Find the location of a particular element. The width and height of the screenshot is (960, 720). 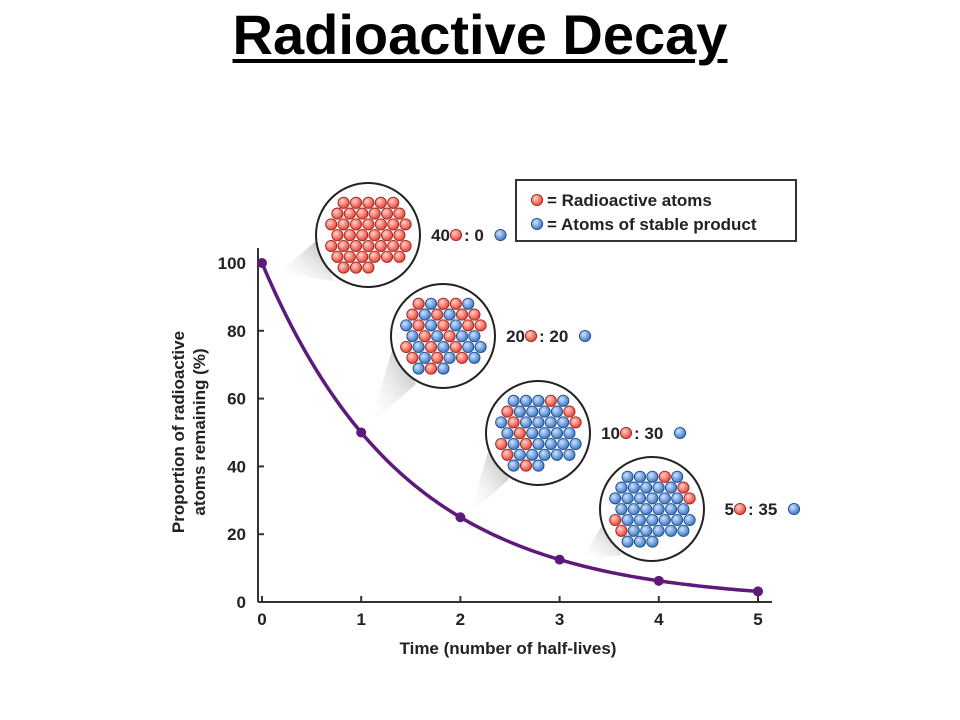

callout-1: 20 is located at coordinates (481, 353).